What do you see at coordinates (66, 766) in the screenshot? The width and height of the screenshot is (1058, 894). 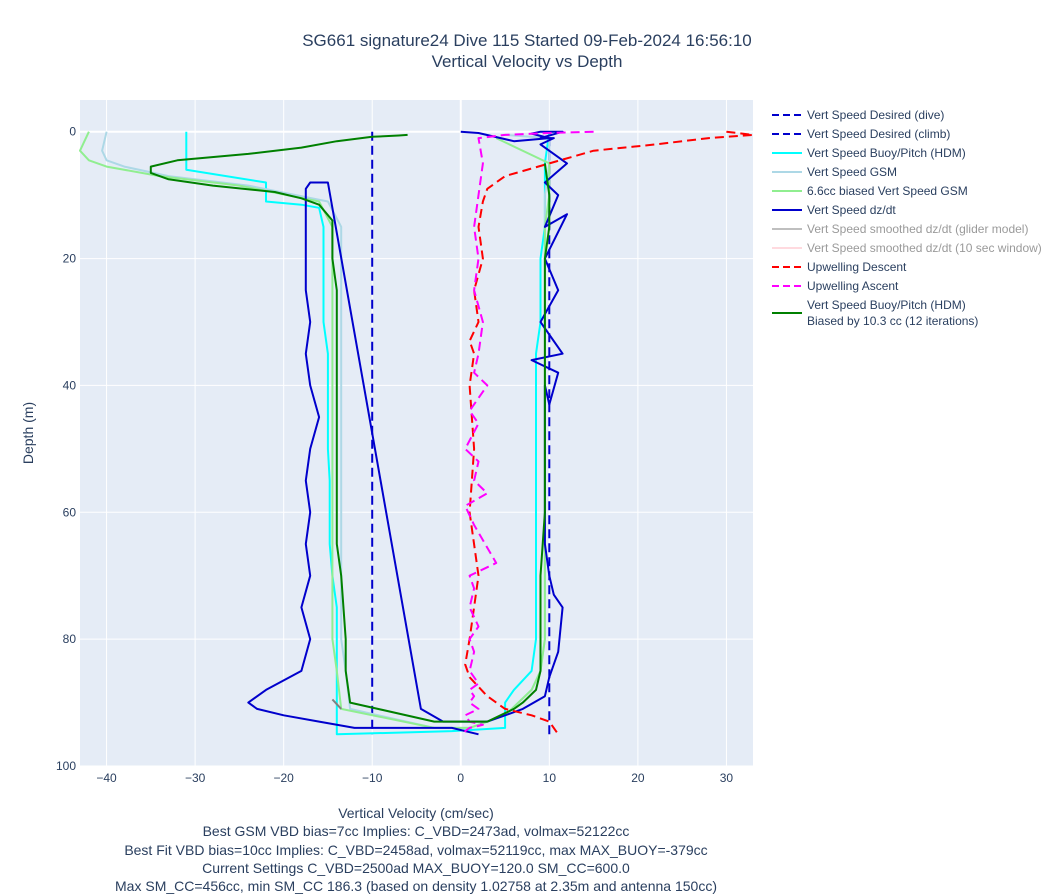 I see `y-tick-label: 100` at bounding box center [66, 766].